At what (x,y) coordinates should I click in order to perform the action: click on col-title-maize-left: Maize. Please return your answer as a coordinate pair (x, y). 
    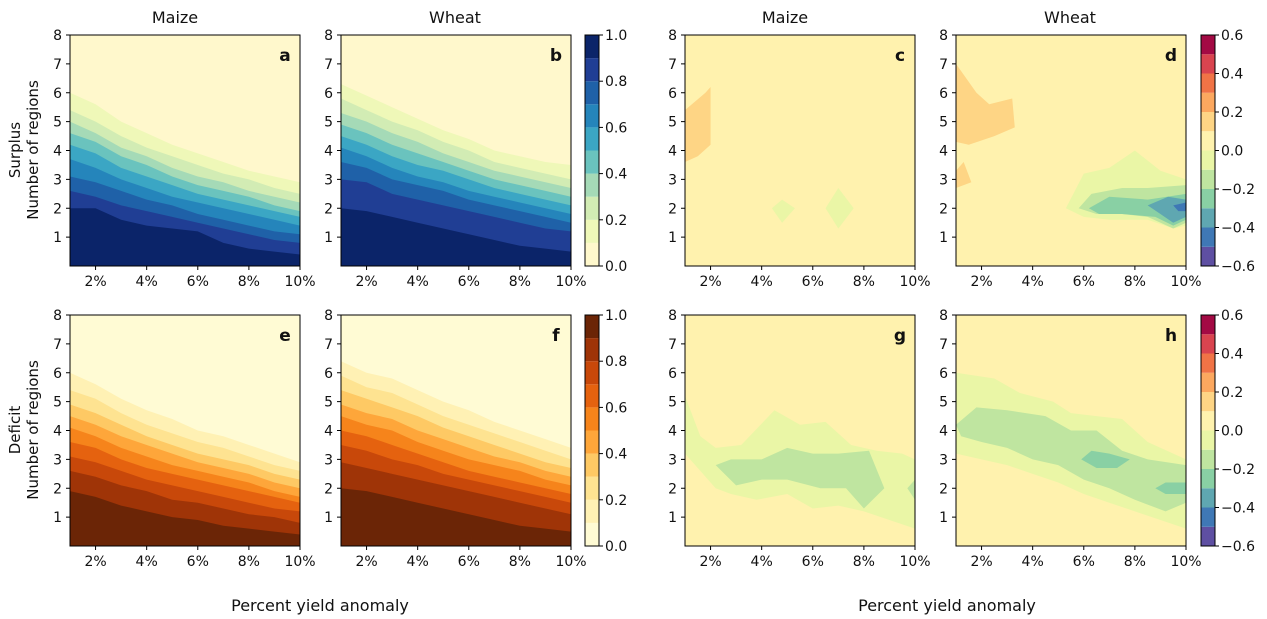
    Looking at the image, I should click on (175, 17).